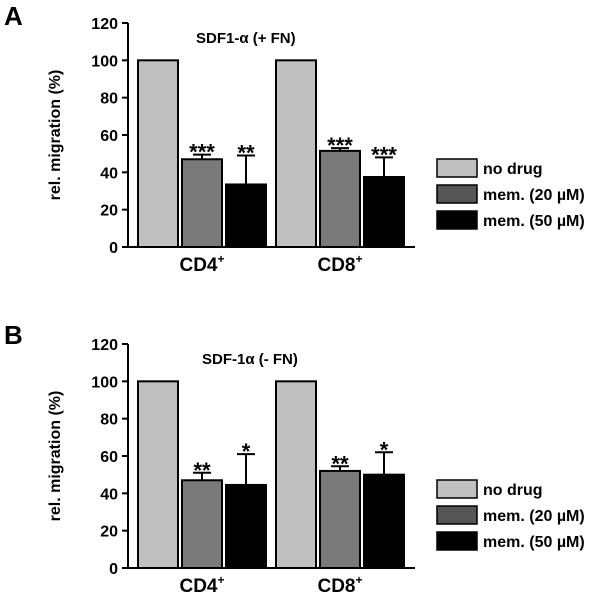 The width and height of the screenshot is (600, 598). I want to click on panel-letter: A, so click(13, 16).